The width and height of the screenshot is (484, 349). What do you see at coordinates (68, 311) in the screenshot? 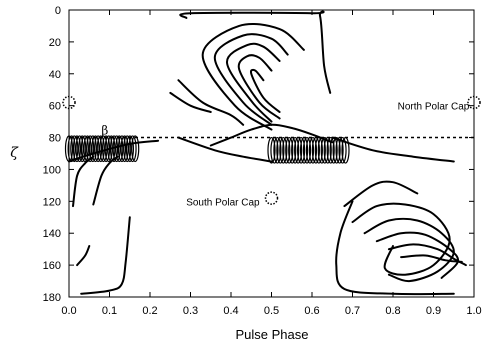
I see `x-tick-label: 0.0` at bounding box center [68, 311].